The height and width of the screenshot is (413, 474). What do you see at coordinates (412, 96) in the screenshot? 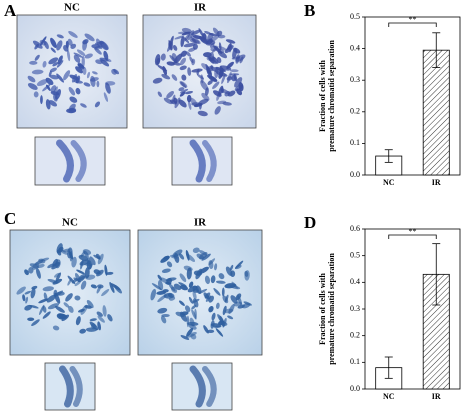
I see `plot-frame` at bounding box center [412, 96].